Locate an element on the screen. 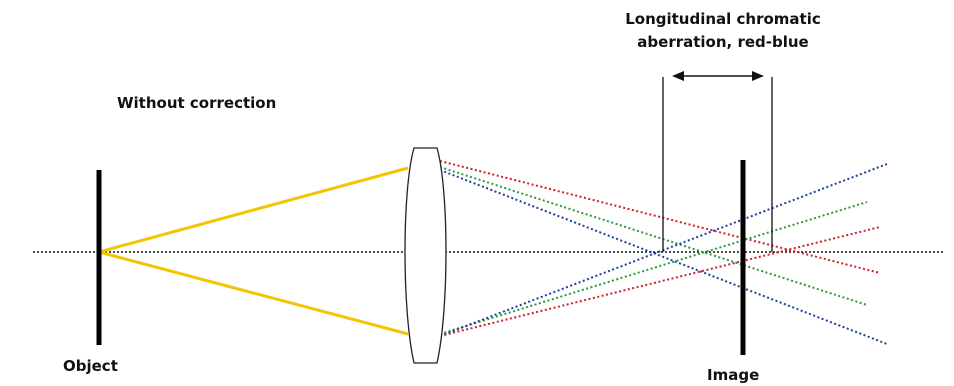  aberration-label-line-1: Longitudinal chromatic is located at coordinates (723, 19).